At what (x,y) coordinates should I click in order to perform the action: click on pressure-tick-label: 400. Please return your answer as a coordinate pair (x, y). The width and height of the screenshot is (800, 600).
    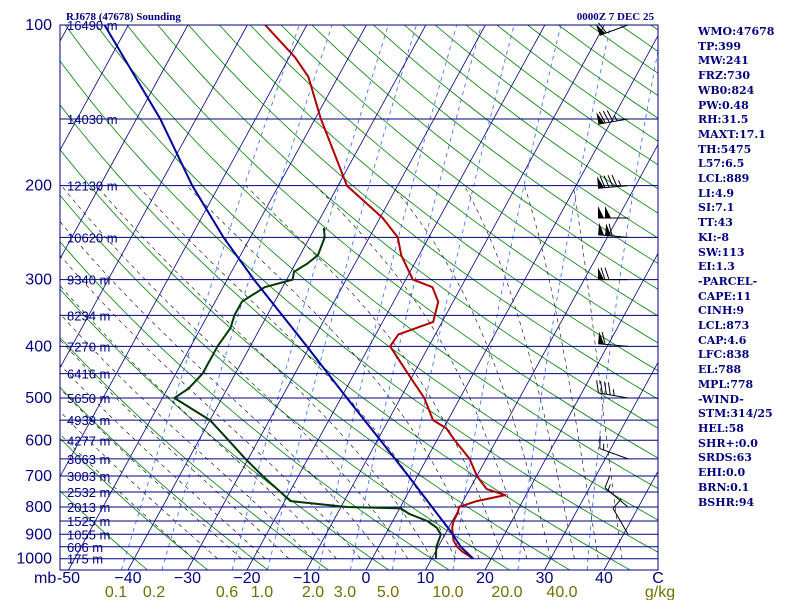
    Looking at the image, I should click on (38, 346).